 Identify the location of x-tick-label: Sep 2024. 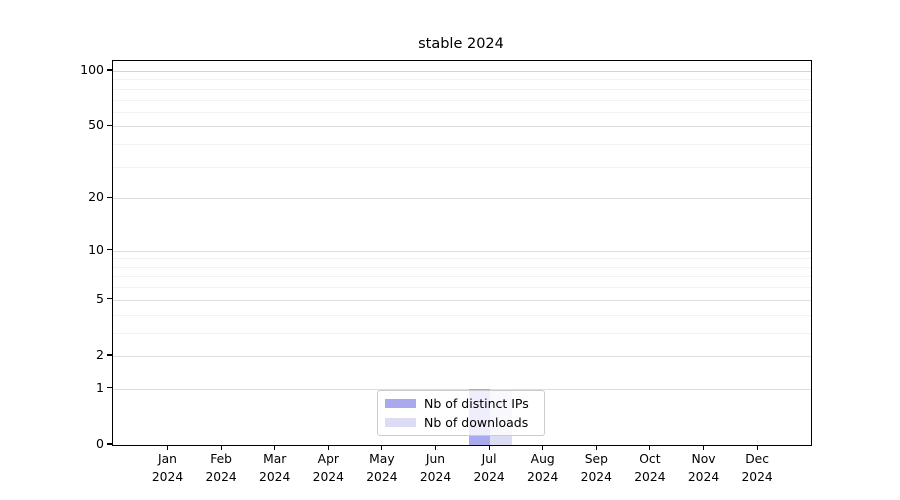
(596, 468).